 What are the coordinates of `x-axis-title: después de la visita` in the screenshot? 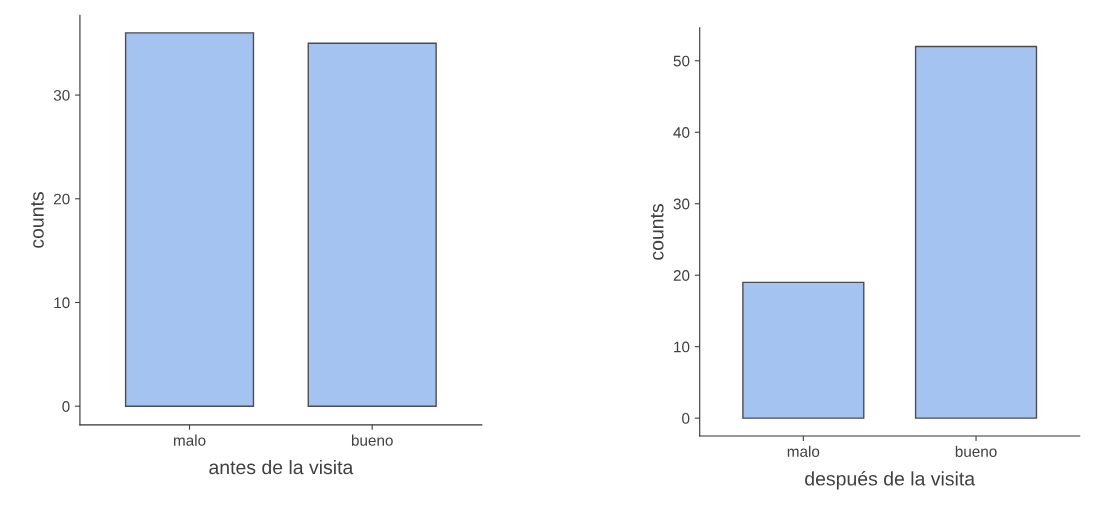 It's located at (890, 480).